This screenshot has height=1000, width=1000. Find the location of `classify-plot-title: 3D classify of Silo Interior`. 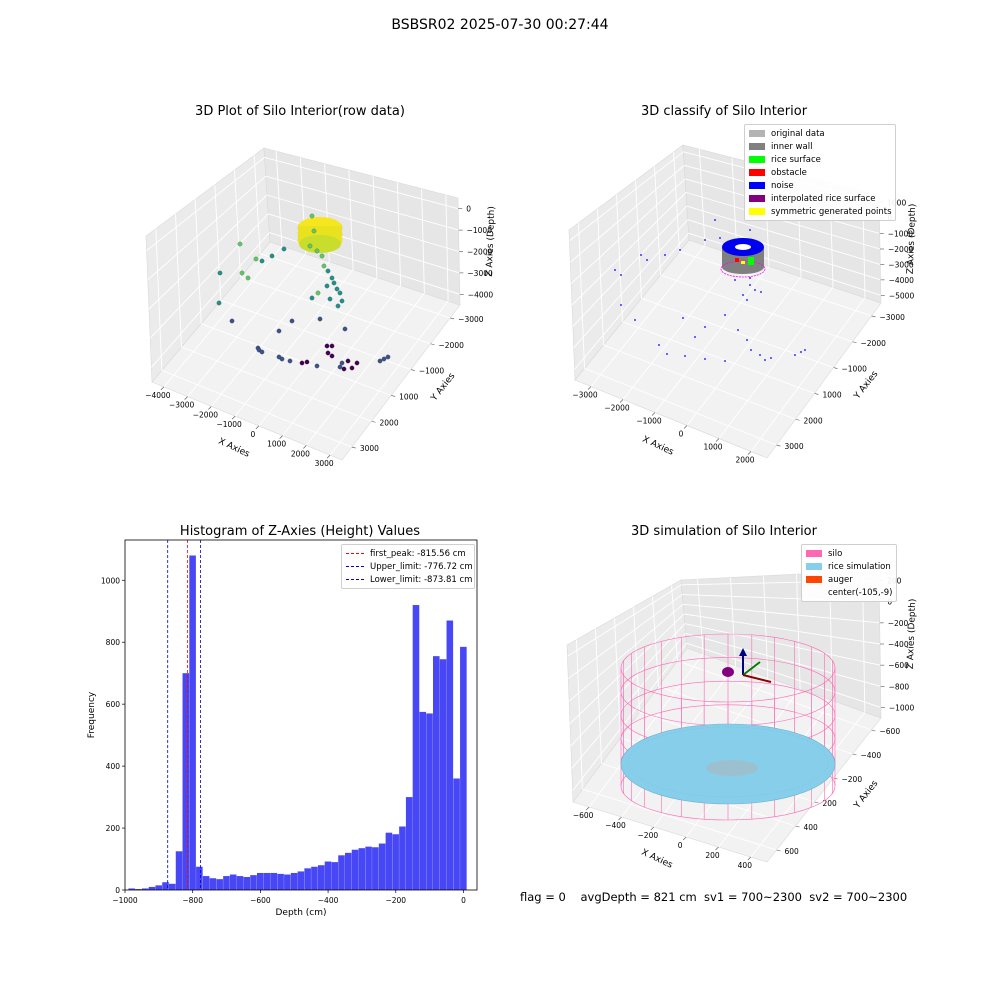

classify-plot-title: 3D classify of Silo Interior is located at coordinates (724, 111).